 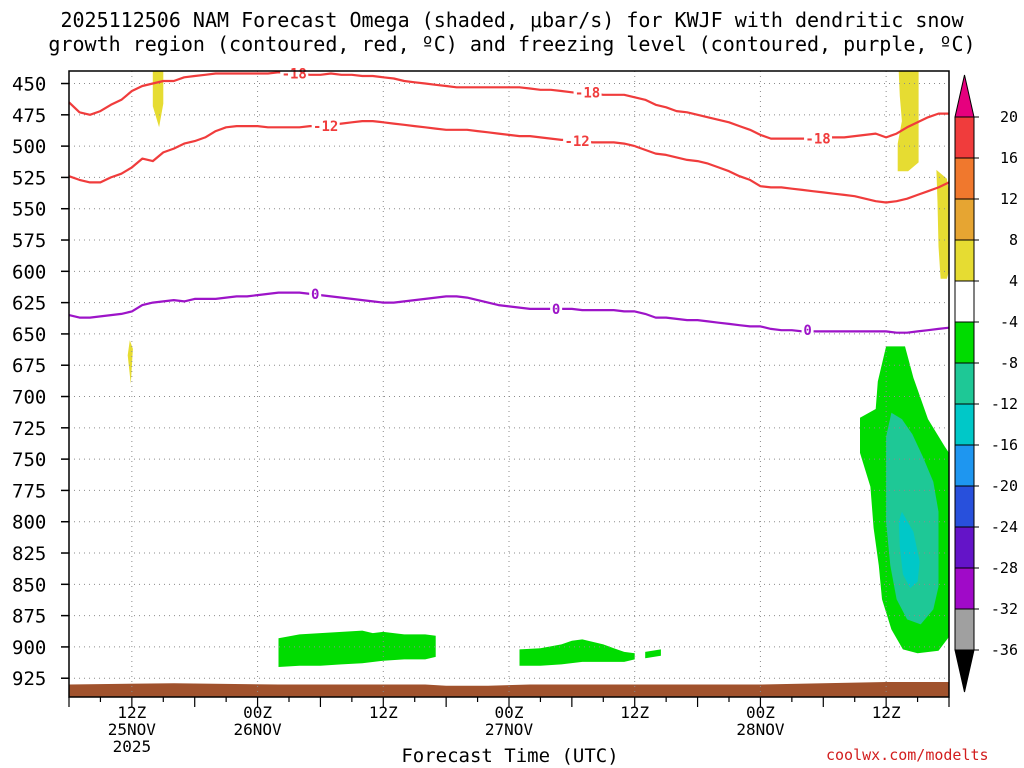 I want to click on y-tick-label: 500, so click(x=29, y=147).